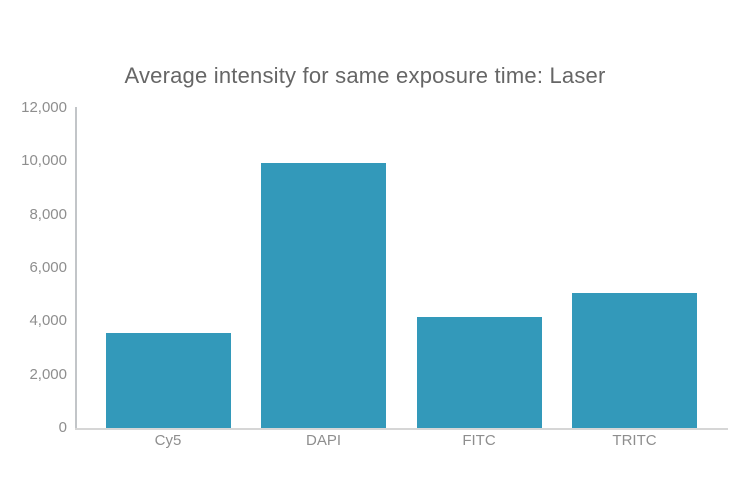  Describe the element at coordinates (62, 427) in the screenshot. I see `y-axis-tick-label: 0` at that location.